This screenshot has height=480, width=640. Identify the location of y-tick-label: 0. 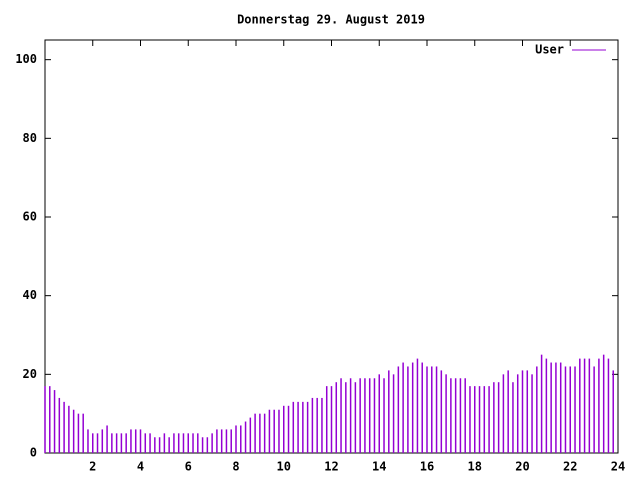
(33, 453).